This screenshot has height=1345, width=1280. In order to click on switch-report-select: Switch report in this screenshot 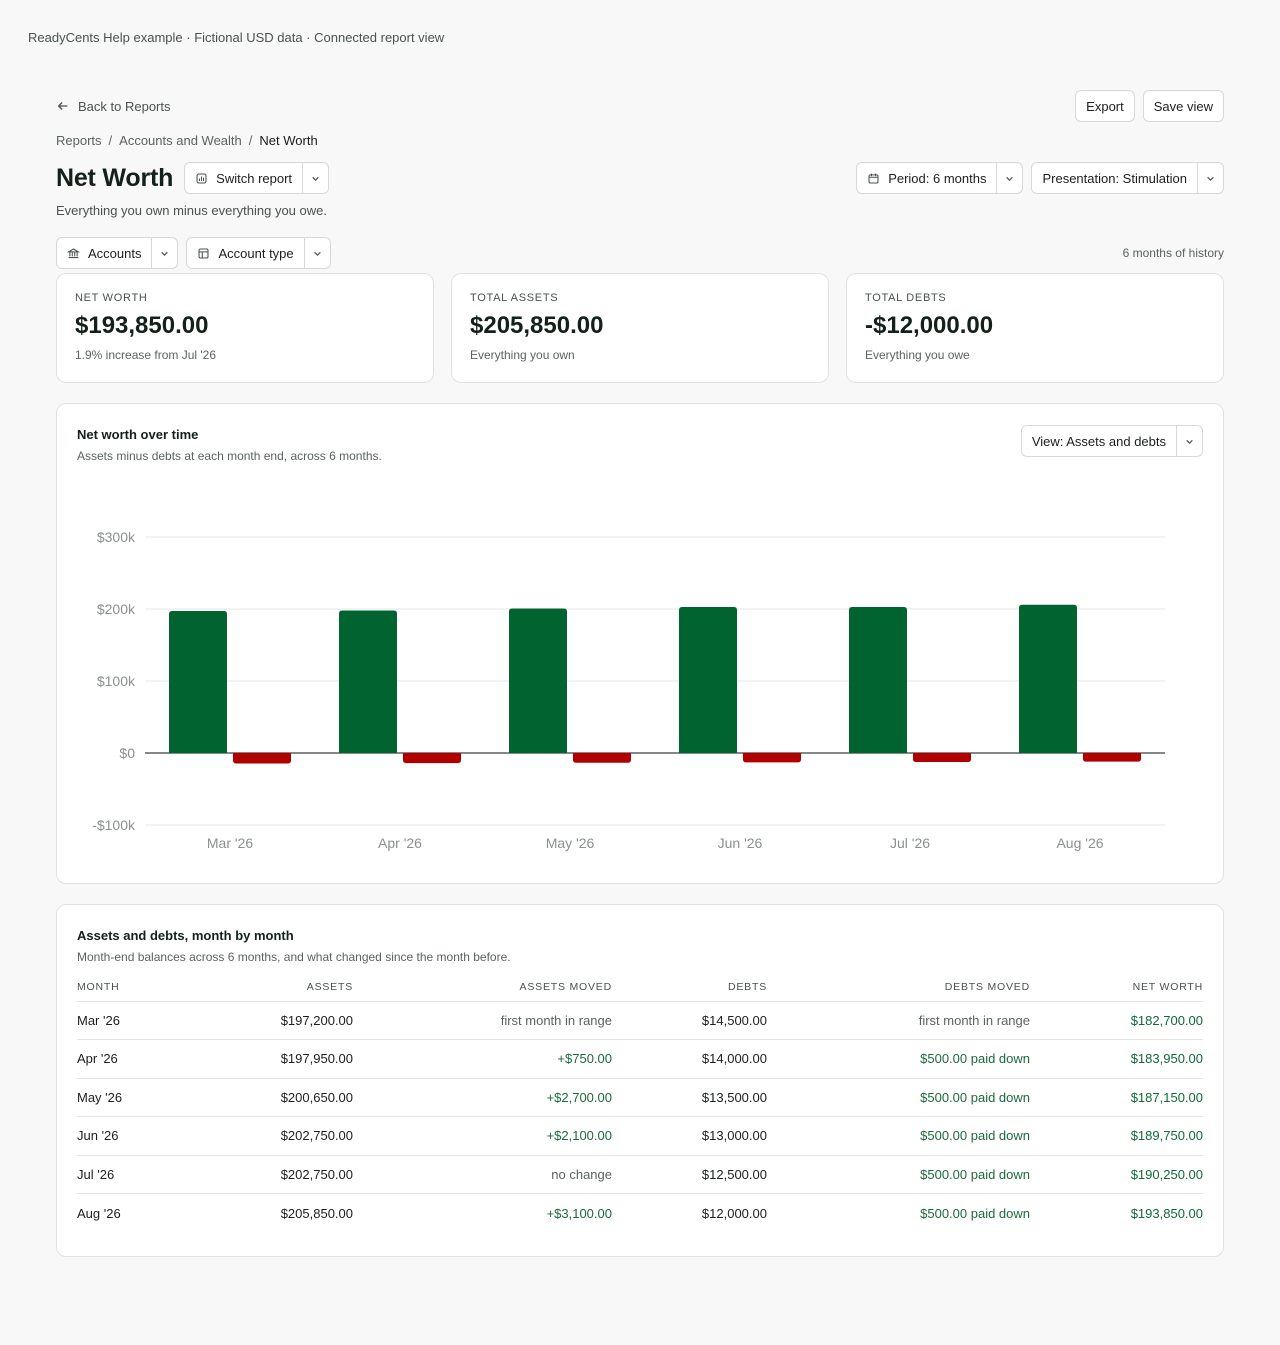, I will do `click(257, 178)`.